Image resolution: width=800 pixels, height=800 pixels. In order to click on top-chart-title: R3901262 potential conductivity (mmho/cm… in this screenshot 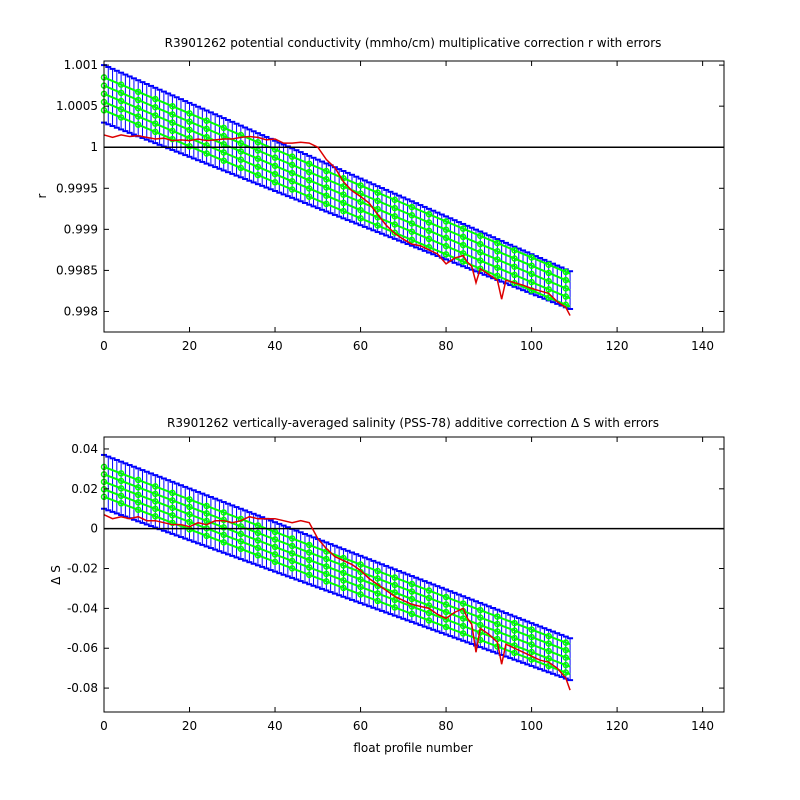, I will do `click(413, 43)`.